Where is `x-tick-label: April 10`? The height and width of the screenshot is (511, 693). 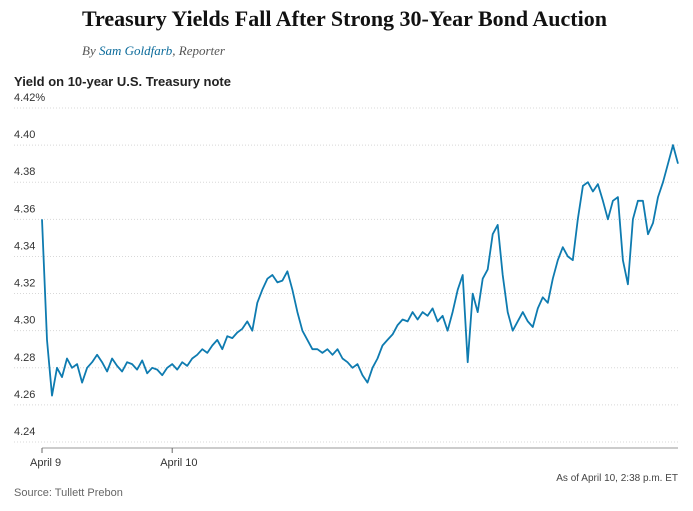
x-tick-label: April 10 is located at coordinates (178, 463).